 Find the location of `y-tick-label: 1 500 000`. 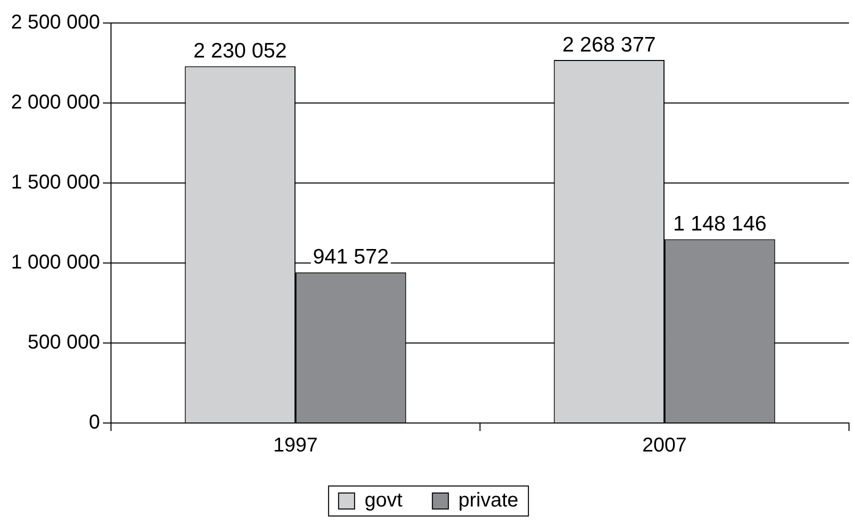

y-tick-label: 1 500 000 is located at coordinates (55, 183).